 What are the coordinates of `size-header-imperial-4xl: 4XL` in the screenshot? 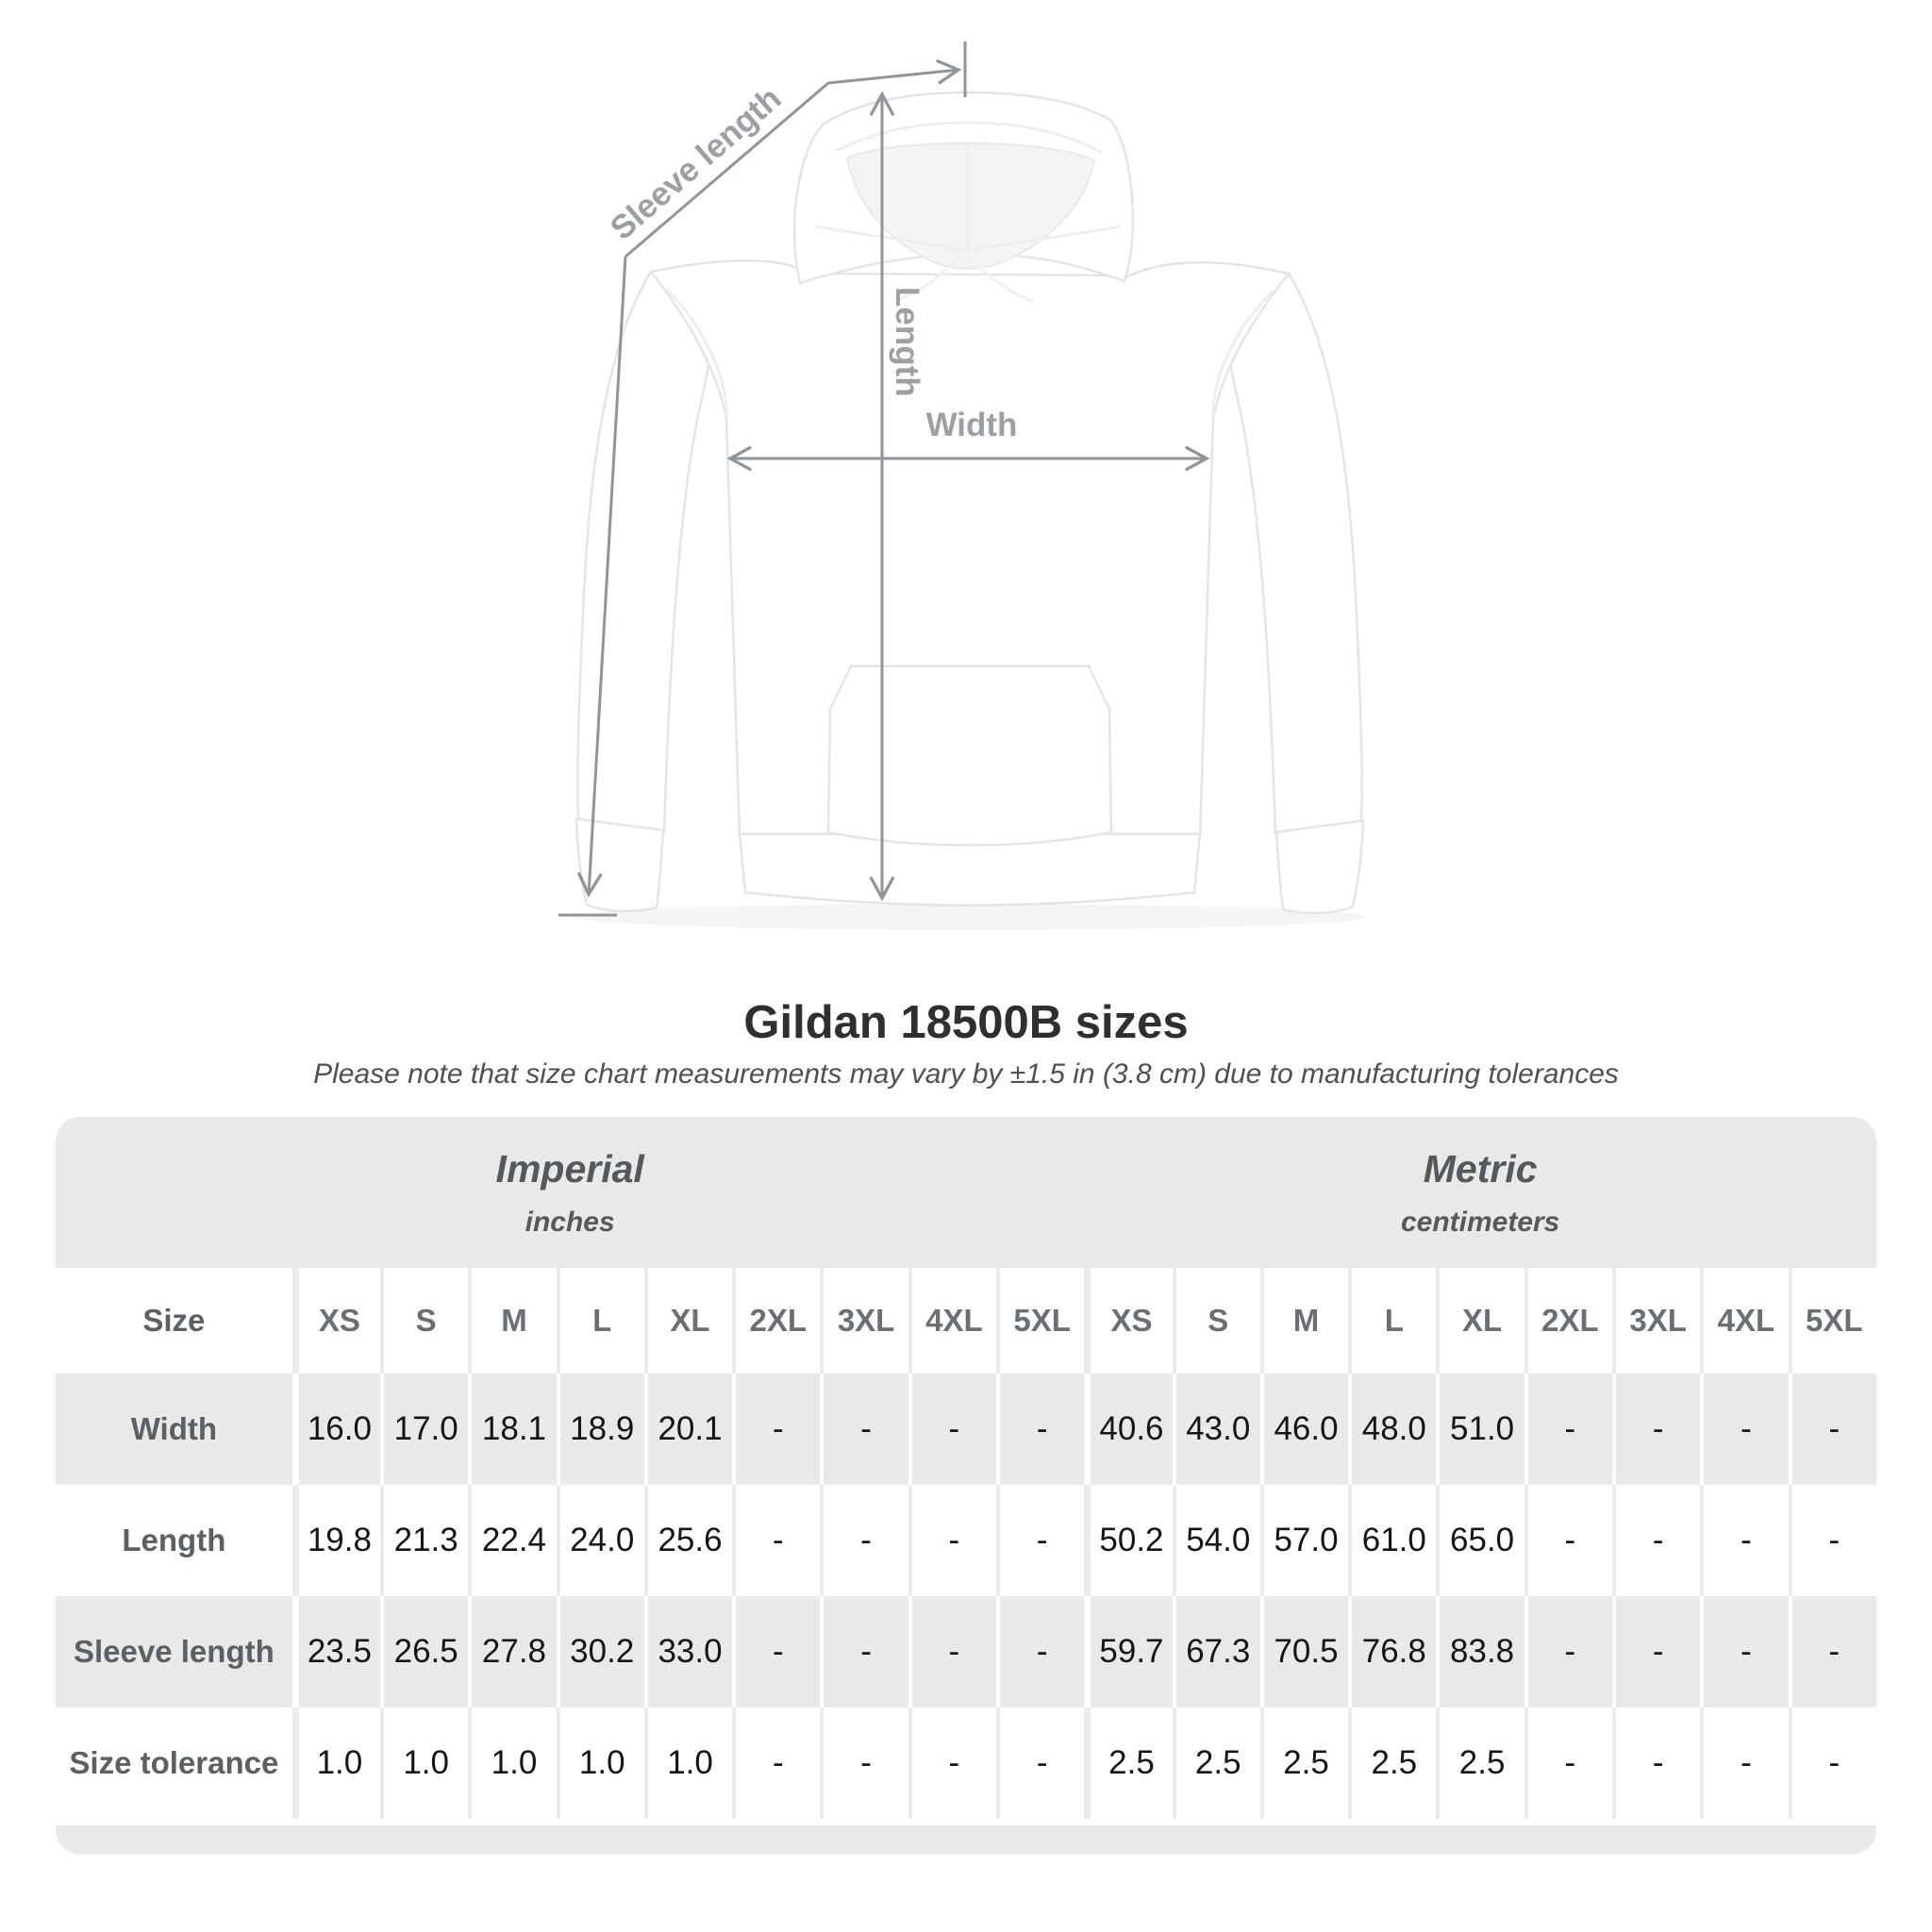 It's located at (952, 1321).